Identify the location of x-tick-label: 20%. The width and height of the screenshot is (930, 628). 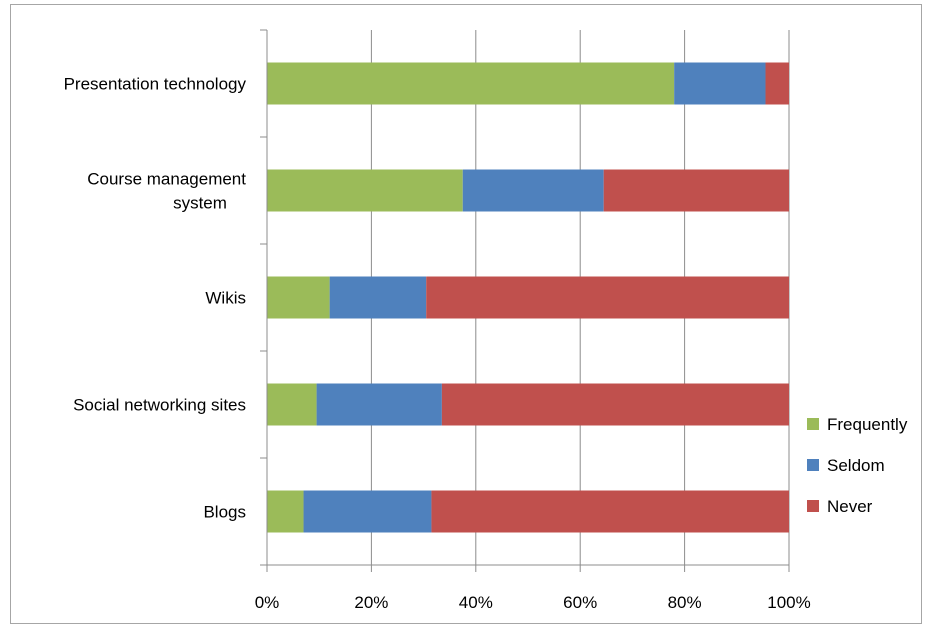
(371, 602).